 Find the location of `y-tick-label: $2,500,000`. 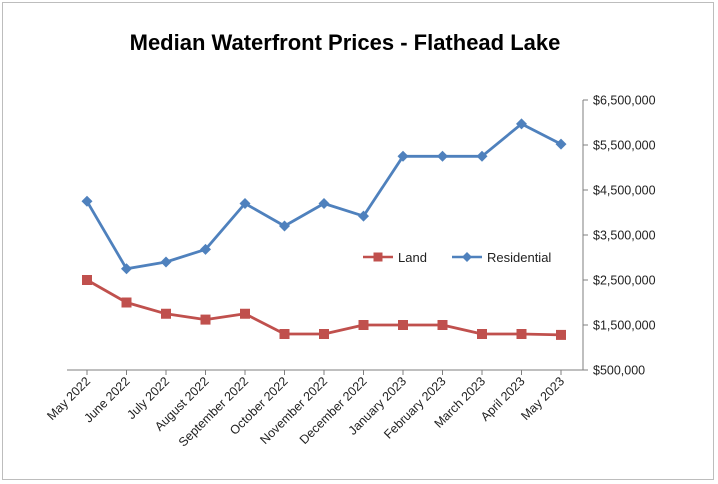

y-tick-label: $2,500,000 is located at coordinates (624, 281).